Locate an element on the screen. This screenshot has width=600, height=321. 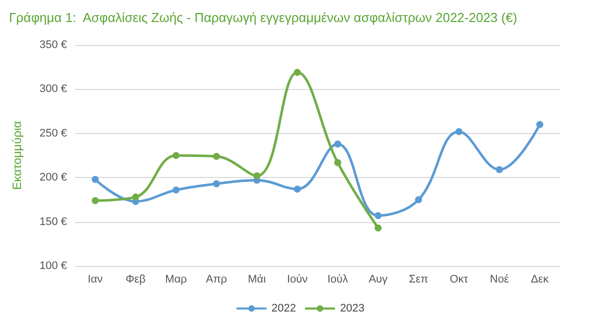
x-tick-label: Αυγ is located at coordinates (378, 280).